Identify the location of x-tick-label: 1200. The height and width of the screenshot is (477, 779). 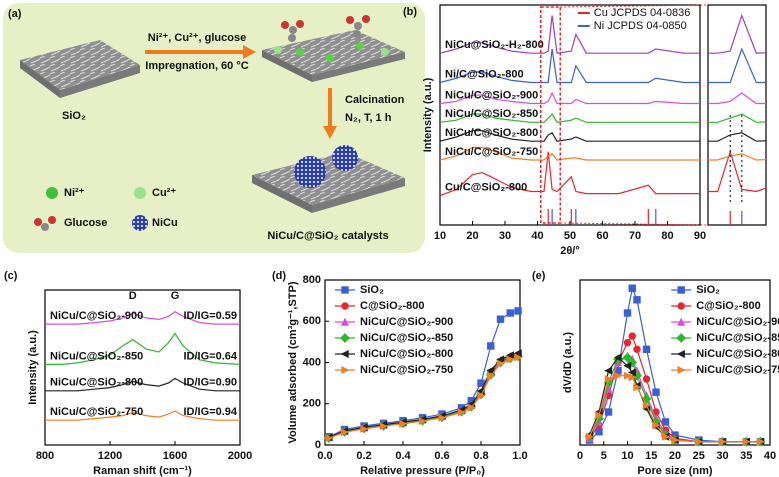
(110, 456).